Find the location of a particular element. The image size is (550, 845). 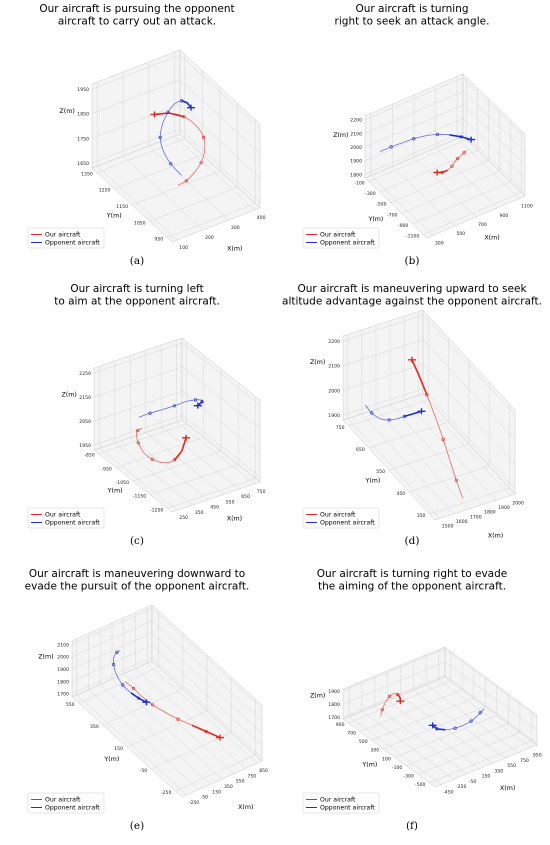

y-tick-label: -700 is located at coordinates (392, 215).